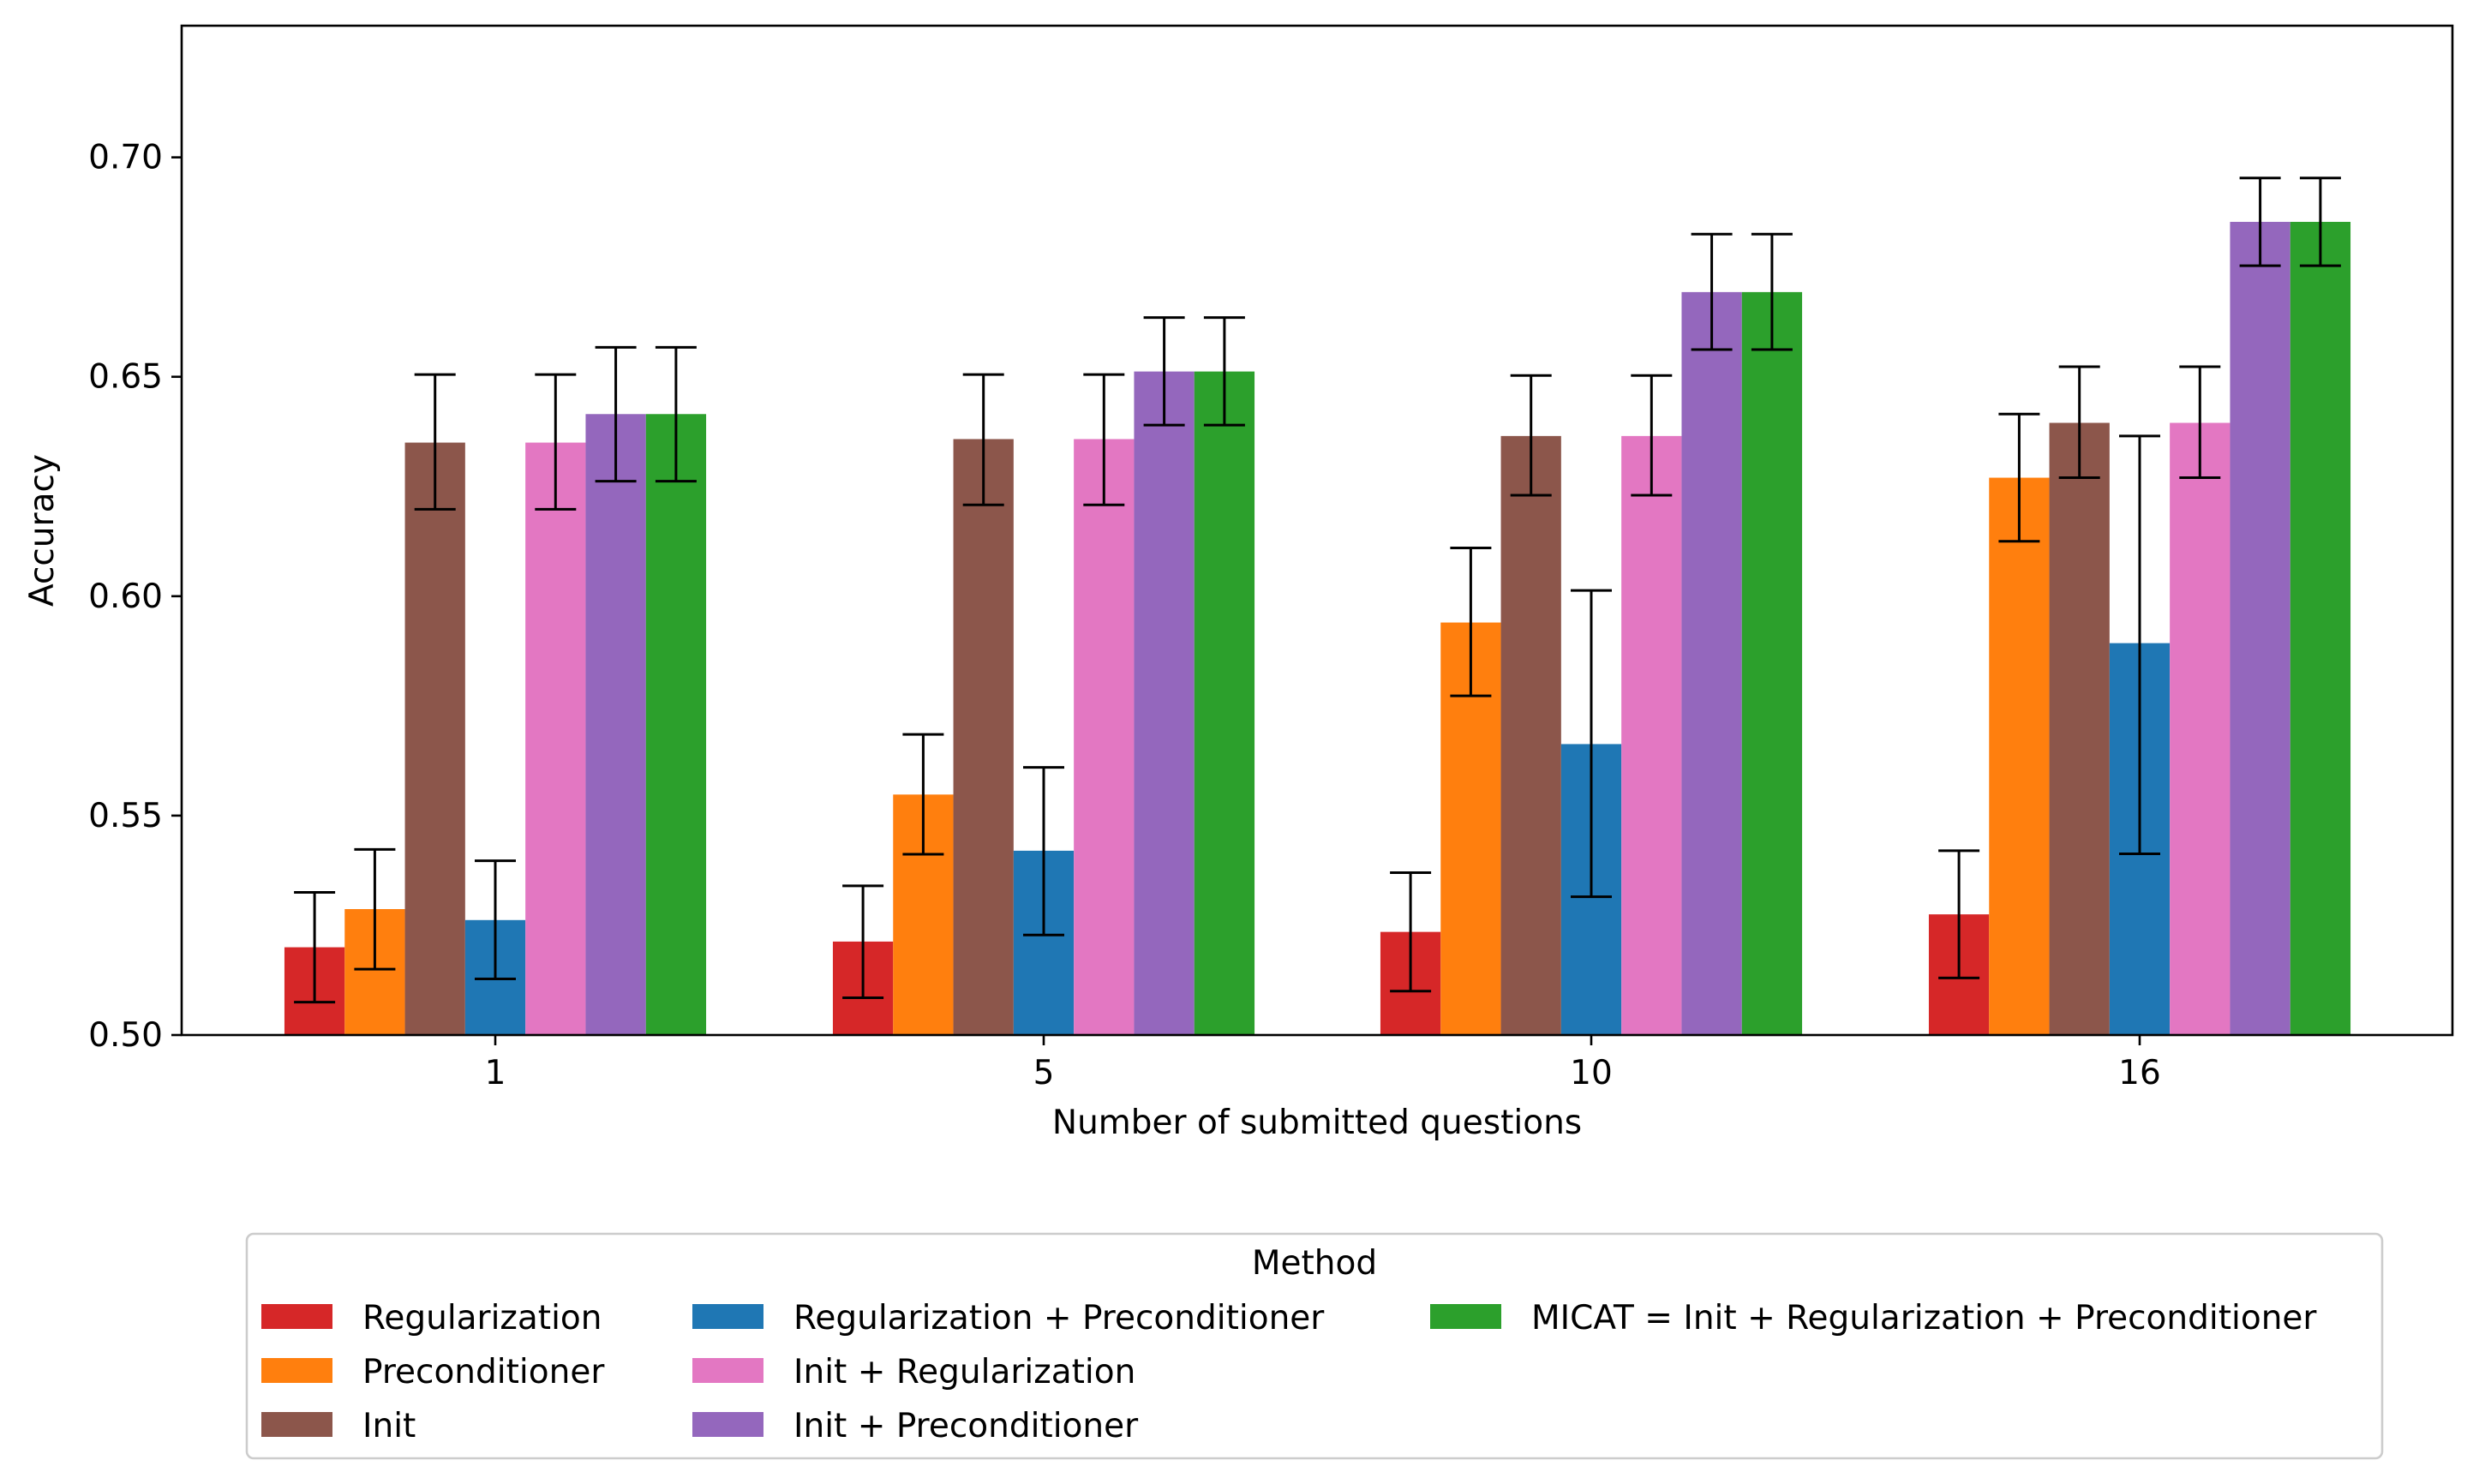  What do you see at coordinates (125, 596) in the screenshot?
I see `y-tick-label: 0.60` at bounding box center [125, 596].